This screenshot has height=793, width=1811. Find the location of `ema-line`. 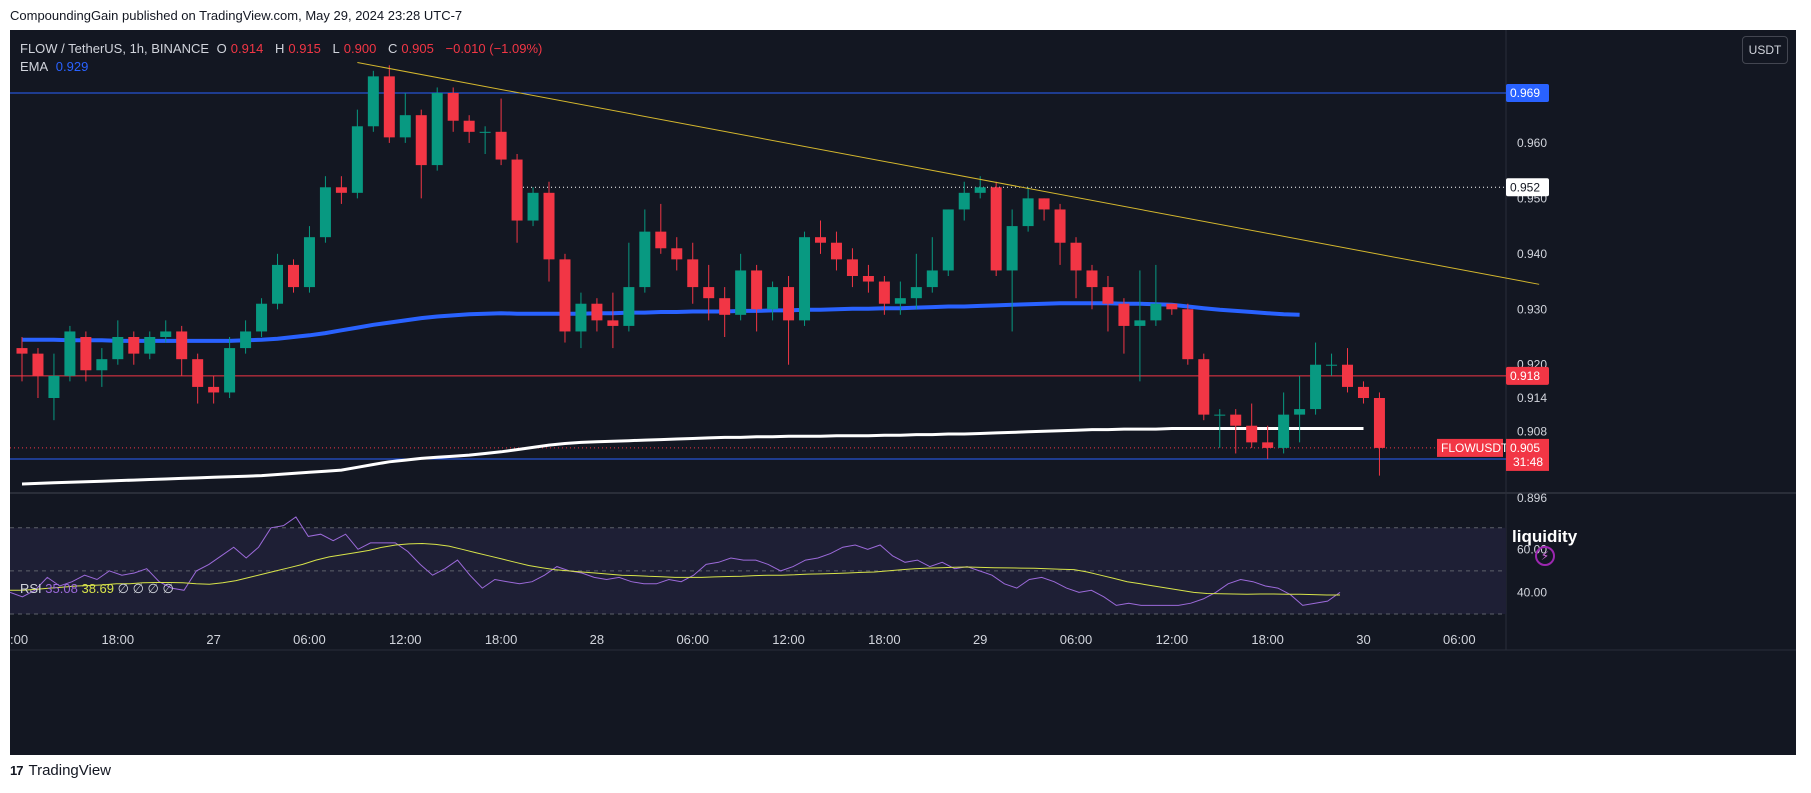

ema-line is located at coordinates (661, 322).